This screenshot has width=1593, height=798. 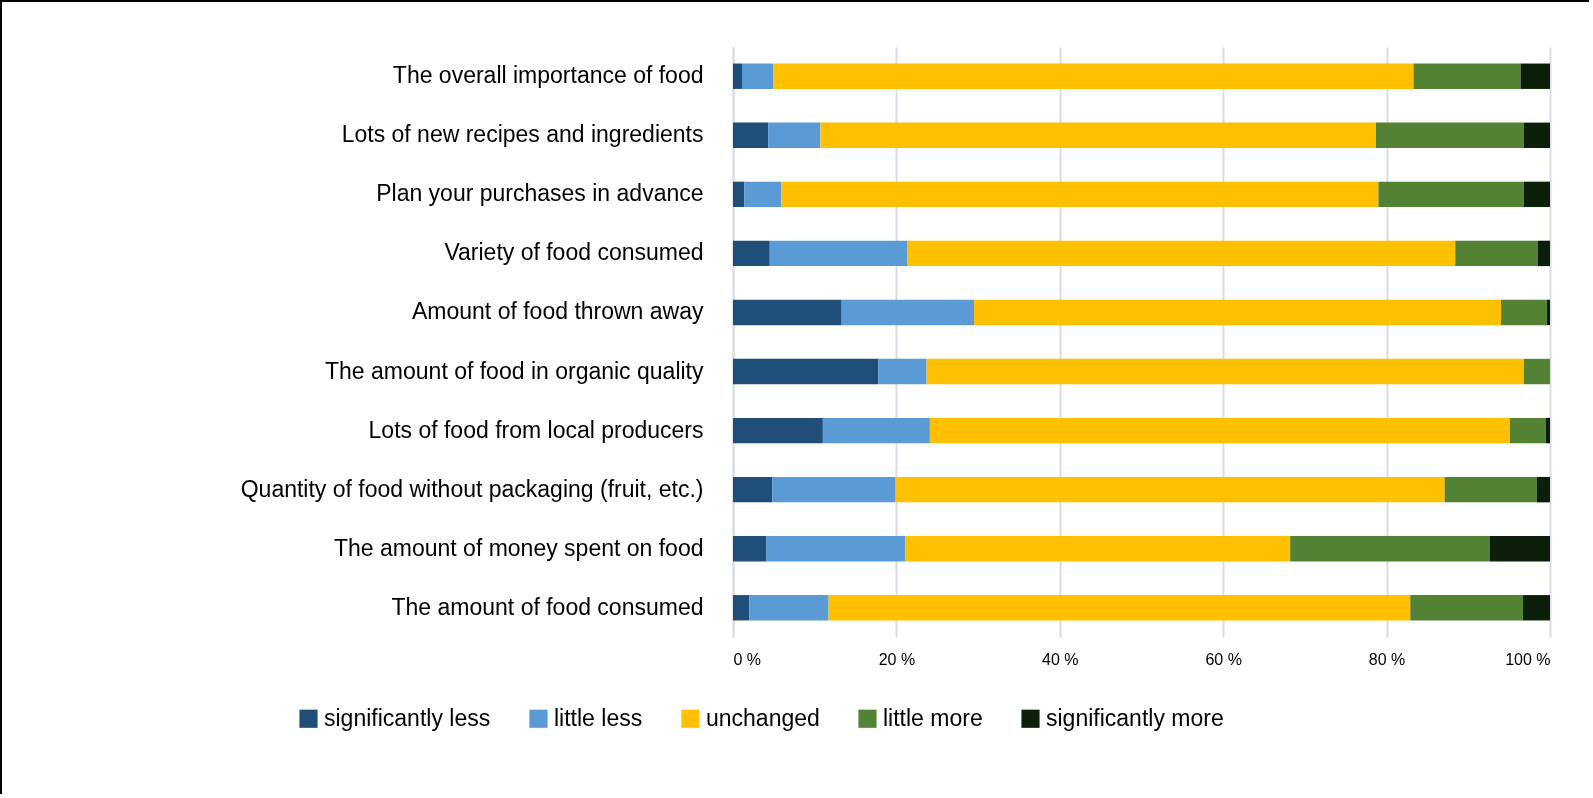 I want to click on y-tick-label: The amount of food consumed, so click(x=547, y=606).